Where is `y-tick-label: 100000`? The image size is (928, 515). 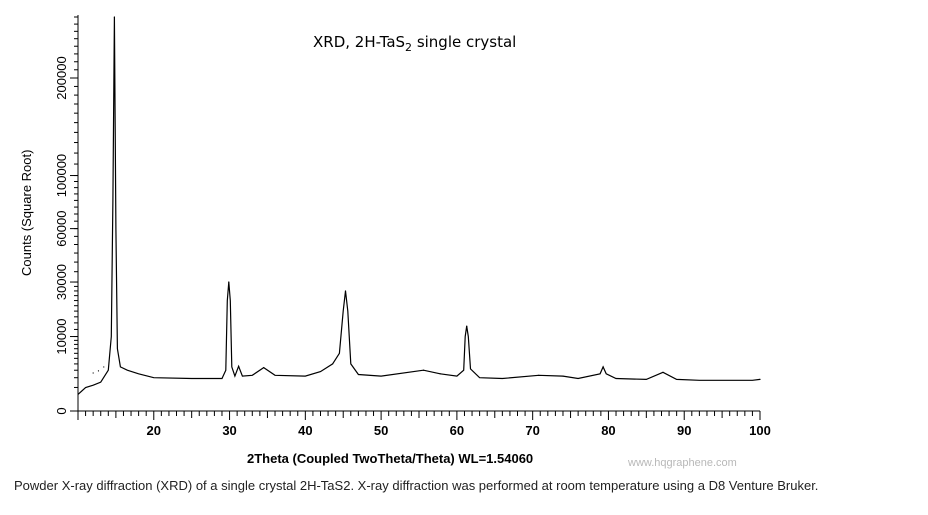 y-tick-label: 100000 is located at coordinates (61, 175).